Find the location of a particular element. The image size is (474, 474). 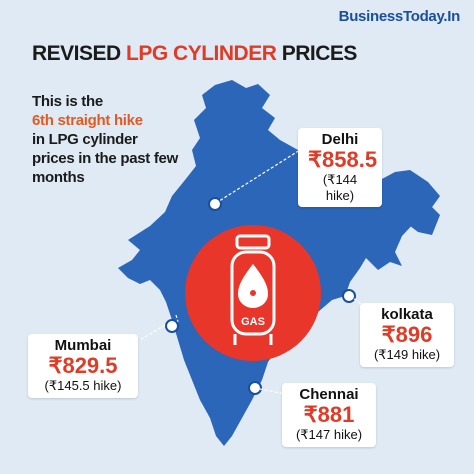

chennai-hike: (₹147 hike) is located at coordinates (329, 434).